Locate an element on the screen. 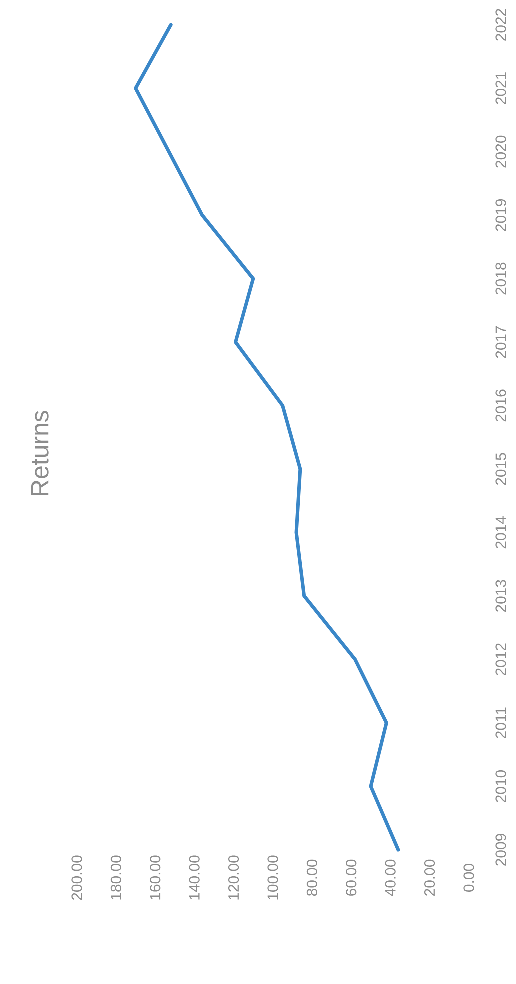 The width and height of the screenshot is (516, 984). x-tick-label: 20.00 is located at coordinates (430, 878).